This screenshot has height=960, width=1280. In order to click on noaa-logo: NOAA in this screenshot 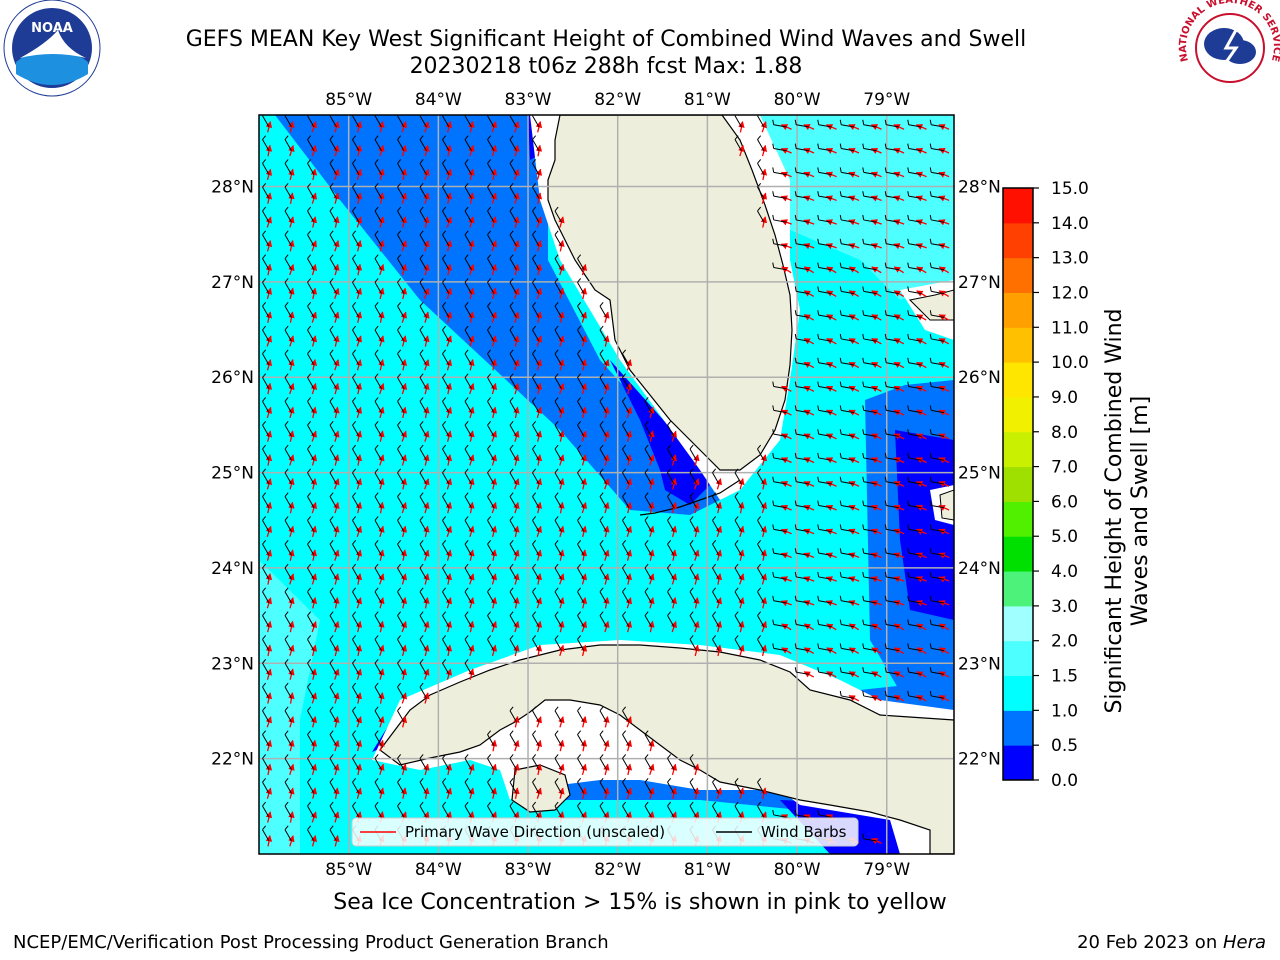, I will do `click(52, 48)`.